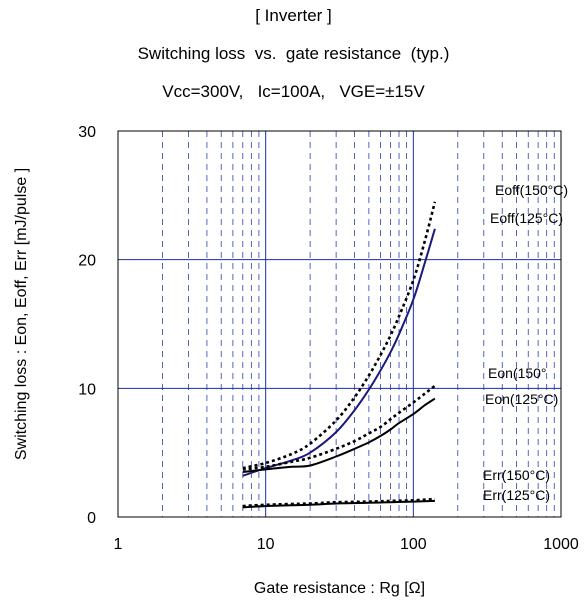  Describe the element at coordinates (517, 373) in the screenshot. I see `series-label: Eon(150°` at that location.